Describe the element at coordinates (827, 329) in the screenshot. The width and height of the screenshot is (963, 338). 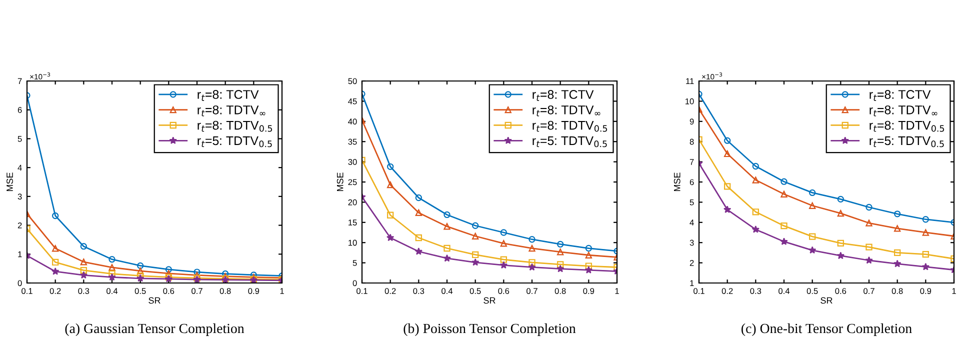
I see `text: (c) One-bit Tensor Completion` at that location.